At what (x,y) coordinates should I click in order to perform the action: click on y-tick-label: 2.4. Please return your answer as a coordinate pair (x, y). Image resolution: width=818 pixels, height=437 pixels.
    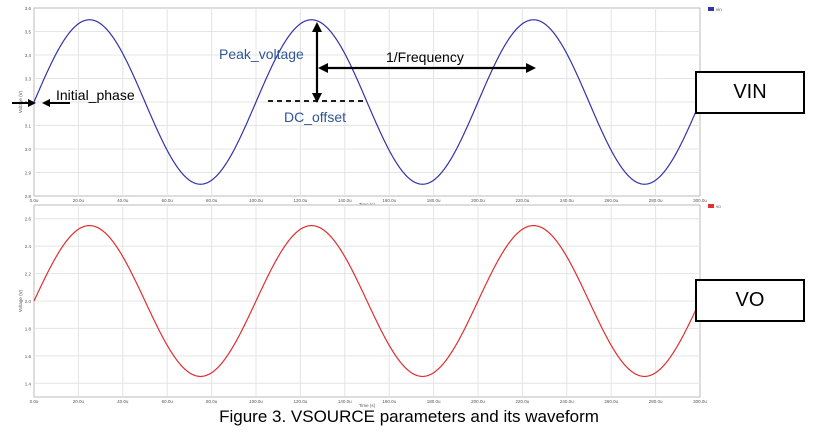
    Looking at the image, I should click on (28, 246).